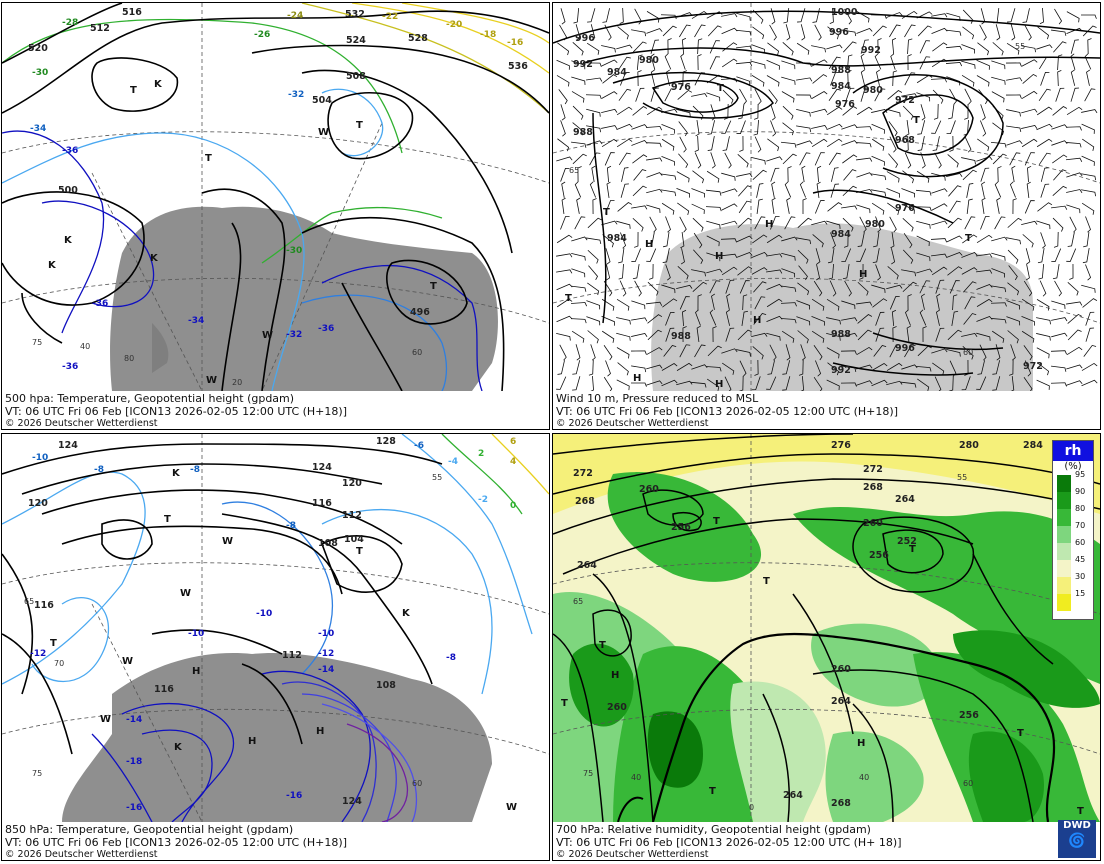 Image resolution: width=1104 pixels, height=864 pixels. I want to click on height-label: 264, so click(905, 499).